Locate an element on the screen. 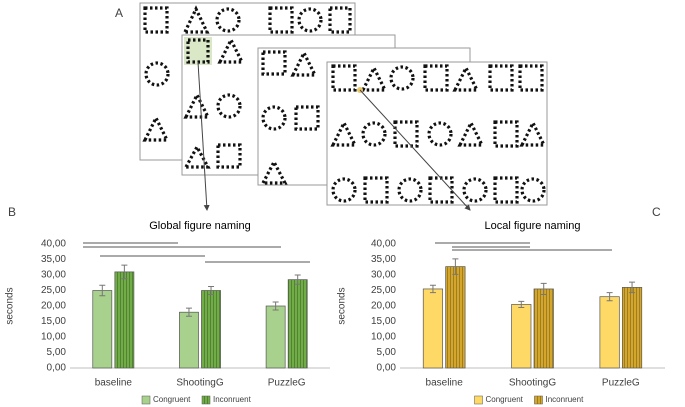 The width and height of the screenshot is (685, 407). chart-title: Local figure naming is located at coordinates (532, 226).